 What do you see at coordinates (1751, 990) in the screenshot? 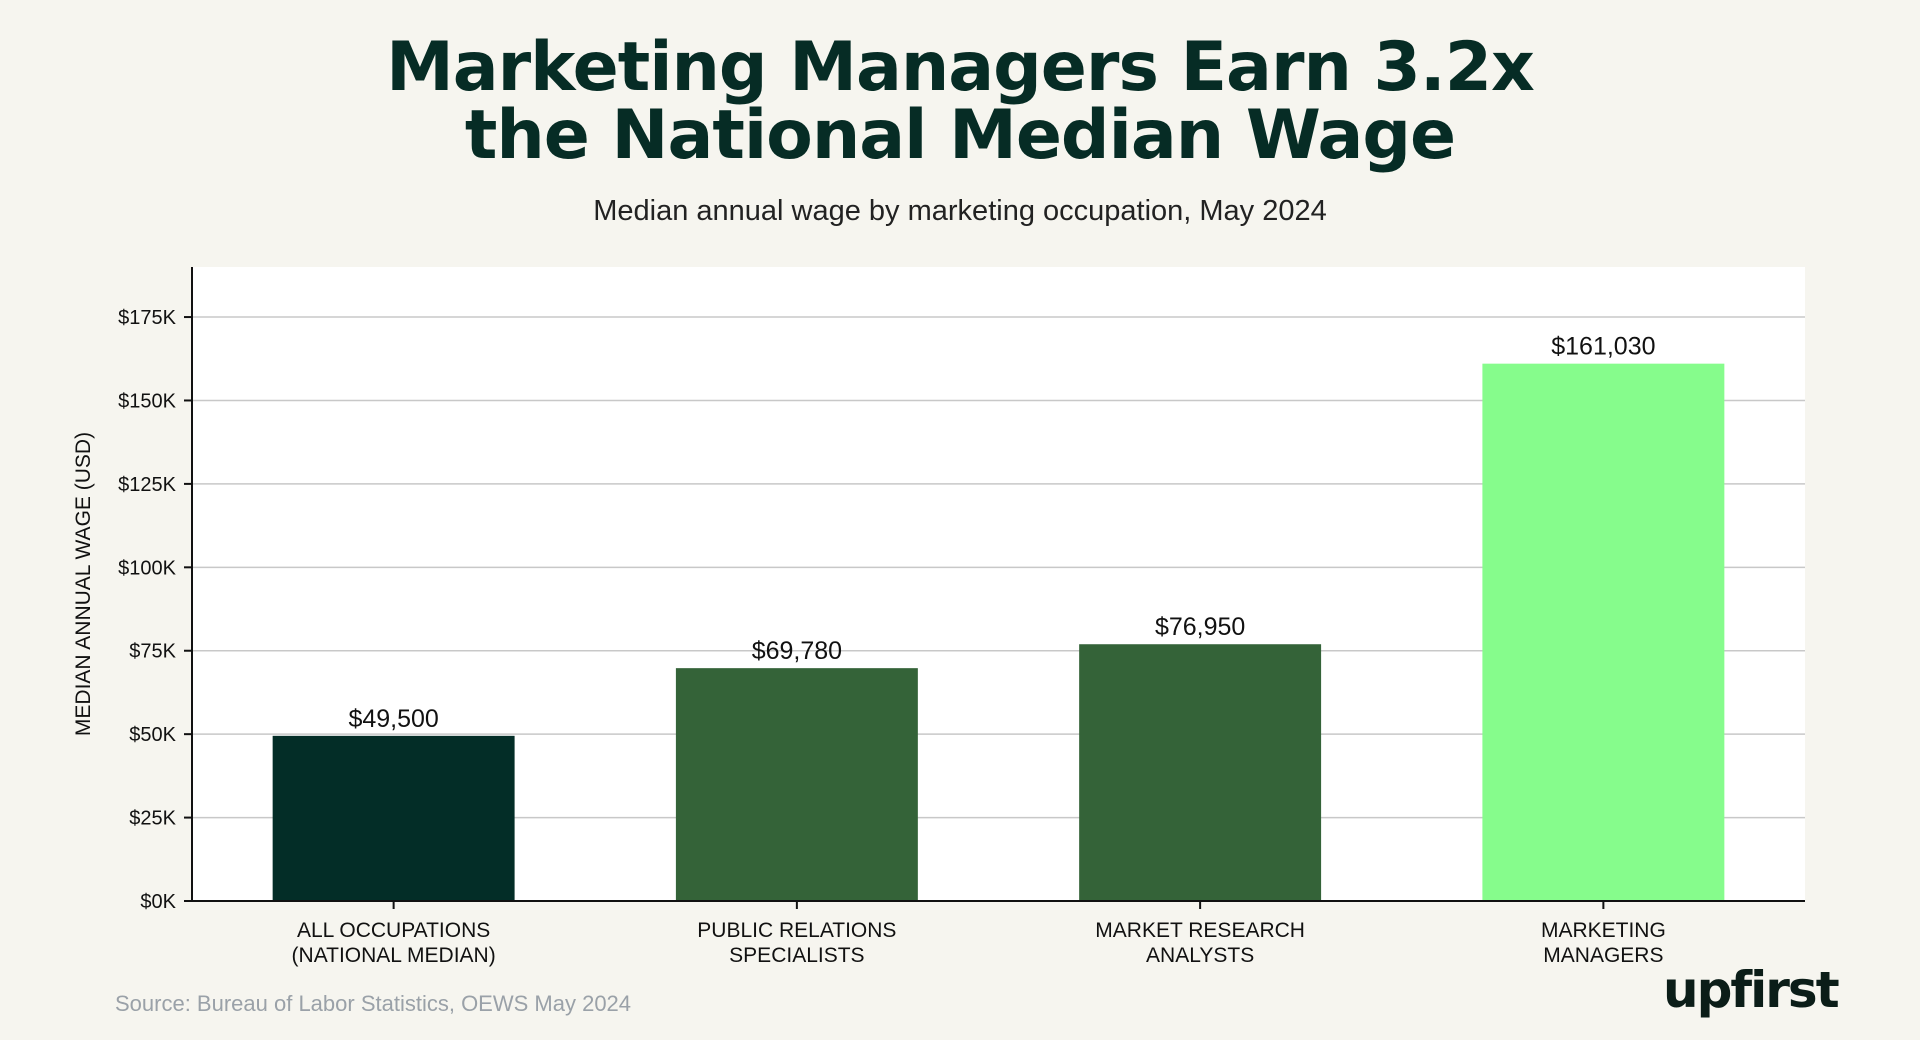
I see `upfirst-logo: upfirst` at bounding box center [1751, 990].